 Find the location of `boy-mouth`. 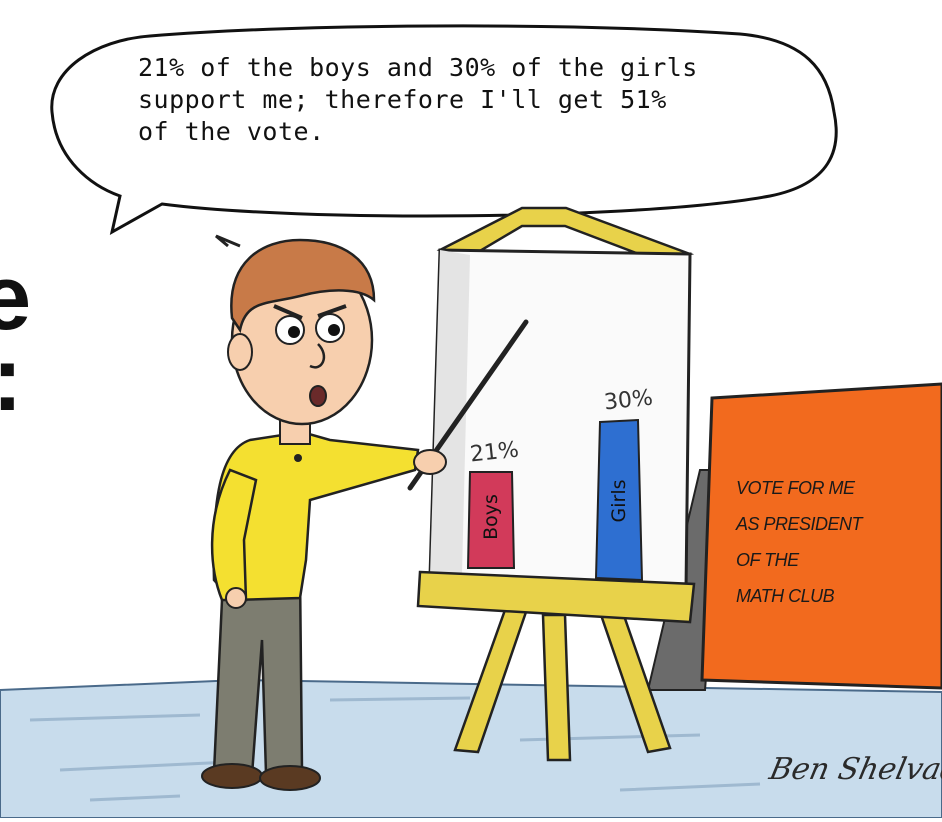

boy-mouth is located at coordinates (318, 396).